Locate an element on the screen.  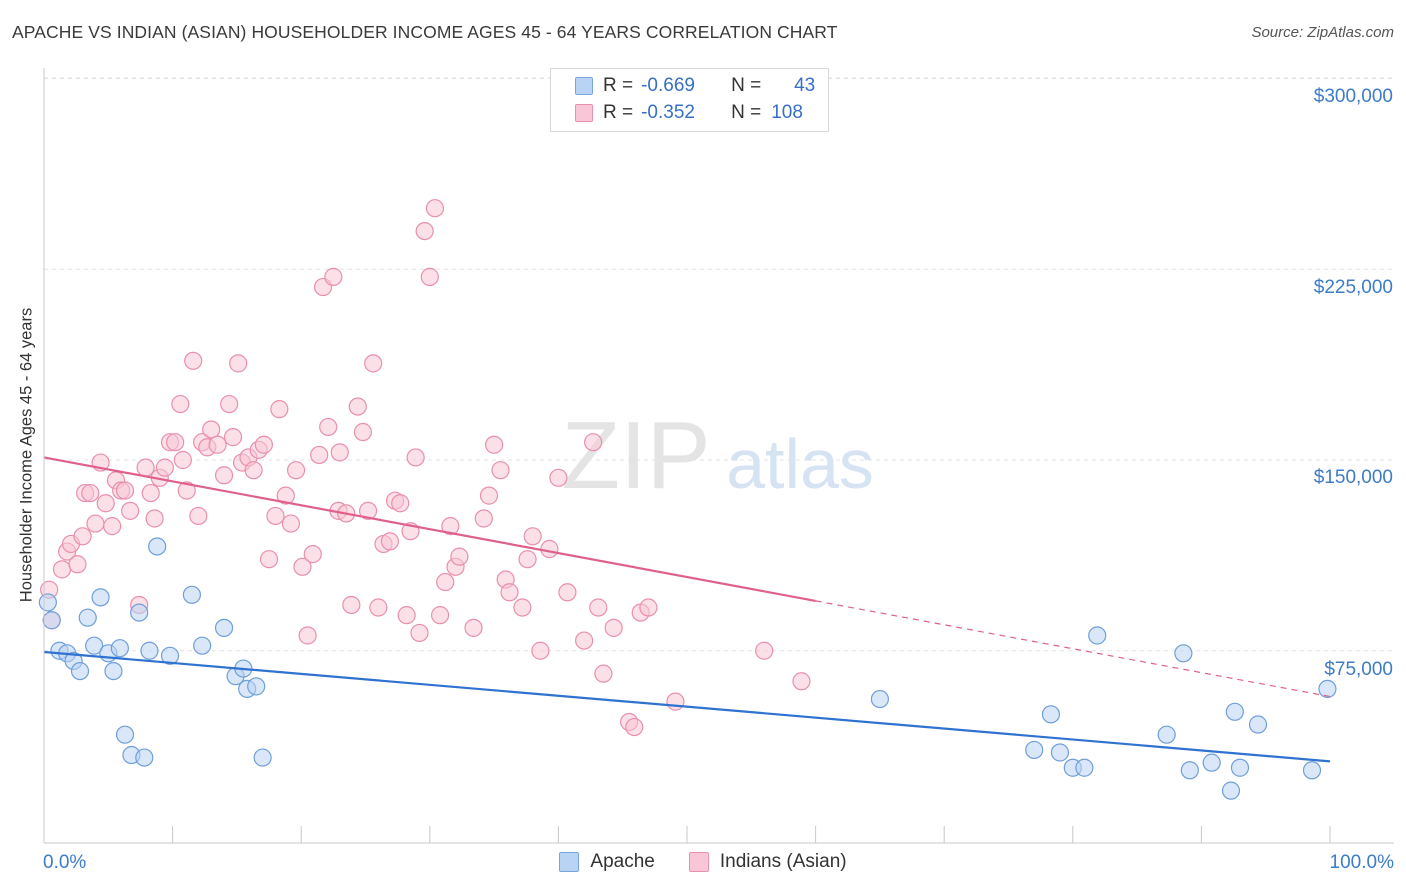
indian-n-label: N = is located at coordinates (746, 112).